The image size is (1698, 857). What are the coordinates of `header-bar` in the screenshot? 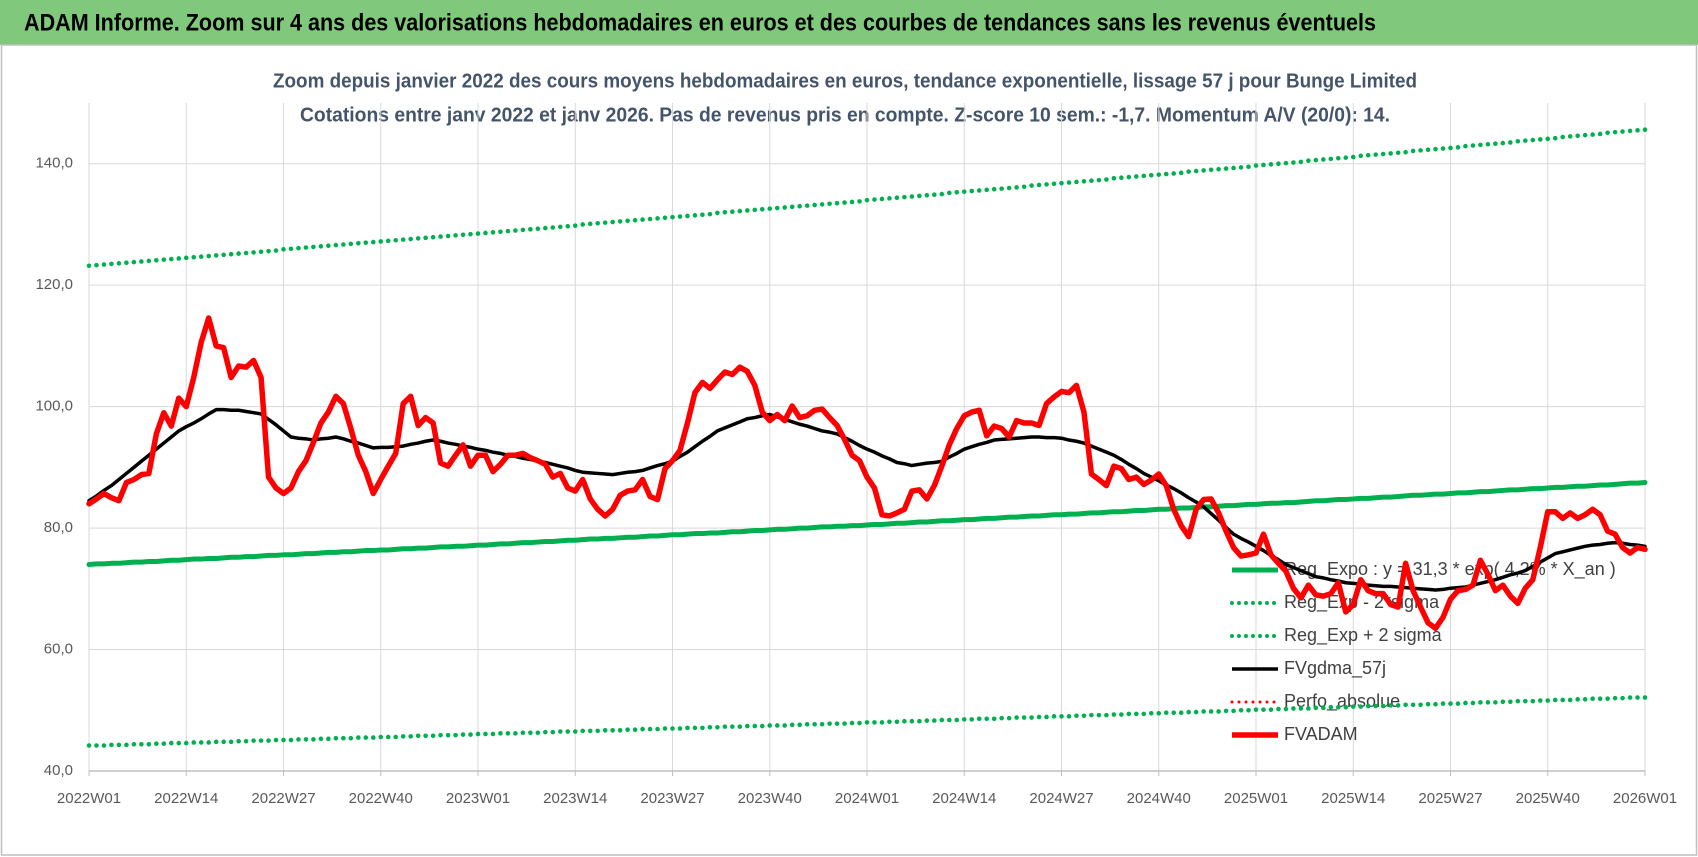 It's located at (849, 22).